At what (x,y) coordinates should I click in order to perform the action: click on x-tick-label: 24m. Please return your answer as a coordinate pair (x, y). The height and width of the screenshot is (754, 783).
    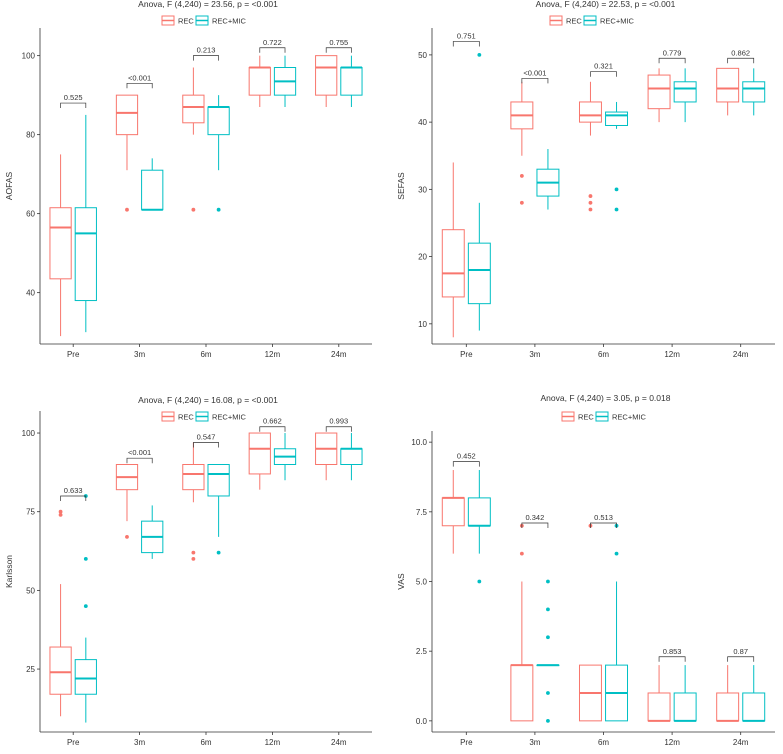
    Looking at the image, I should click on (741, 354).